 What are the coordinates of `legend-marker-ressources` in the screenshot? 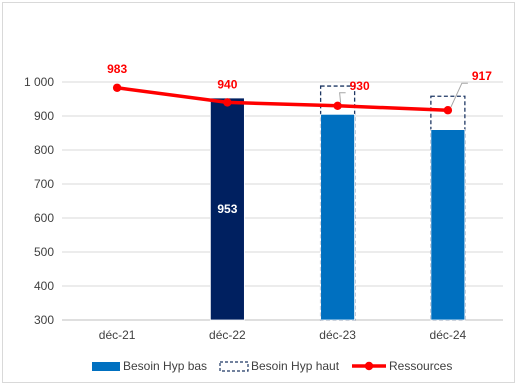 It's located at (369, 366).